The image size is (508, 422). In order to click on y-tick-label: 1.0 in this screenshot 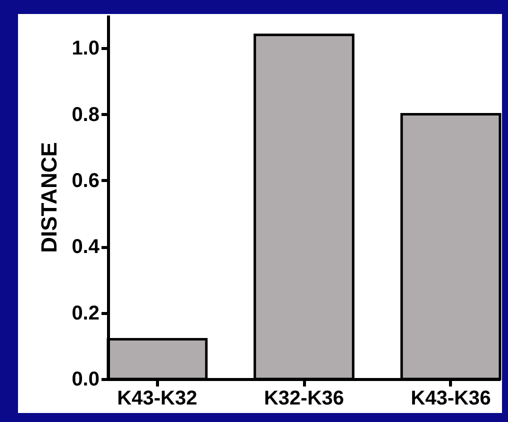, I will do `click(86, 49)`.